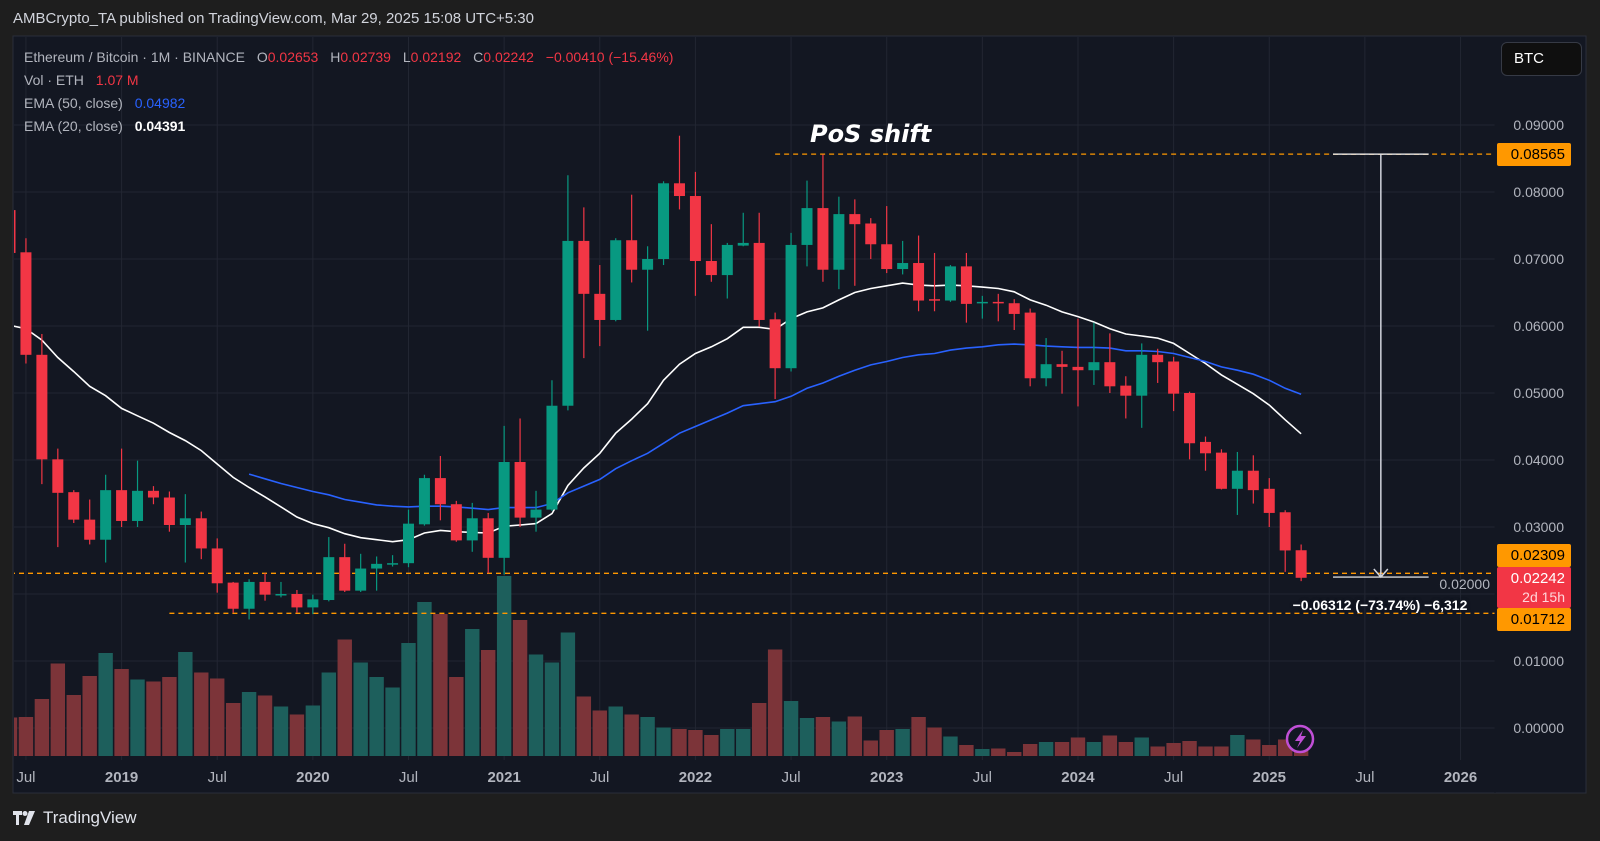 The width and height of the screenshot is (1600, 841). I want to click on price-axis-label: 0.09000, so click(1538, 125).